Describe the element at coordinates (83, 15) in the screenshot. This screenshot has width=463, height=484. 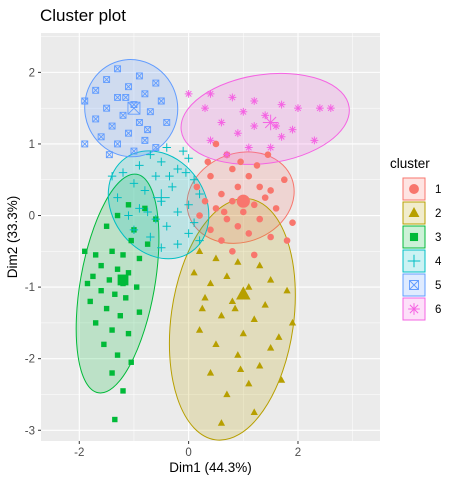
I see `chart-title: Cluster plot` at that location.